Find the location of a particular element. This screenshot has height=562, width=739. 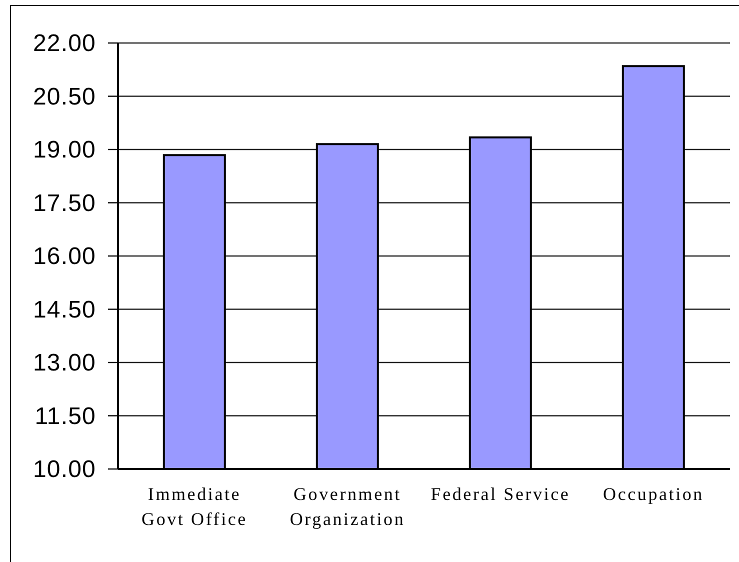

y-tick-label: 14.50 is located at coordinates (64, 310).